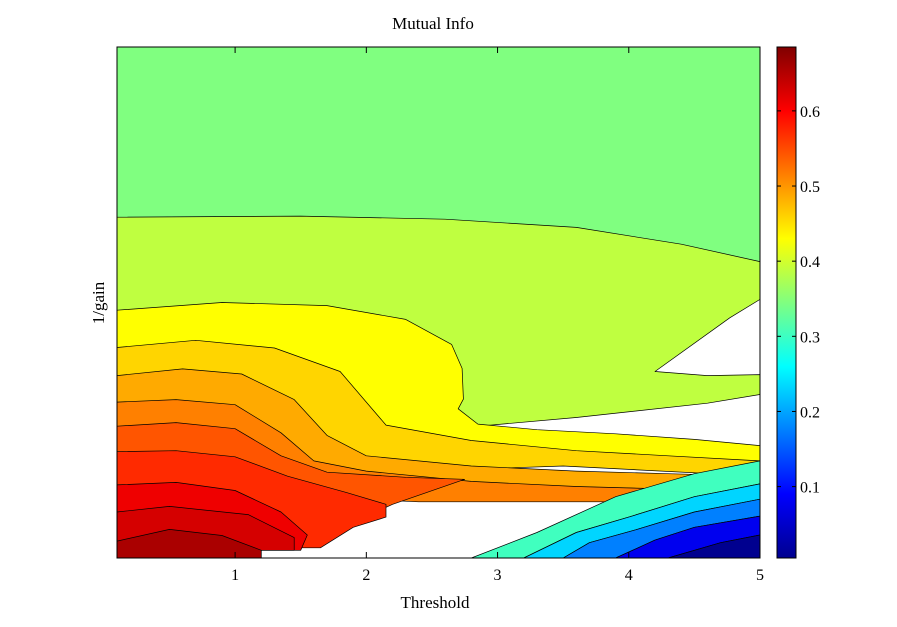  Describe the element at coordinates (629, 575) in the screenshot. I see `x-tick-label: 4` at that location.